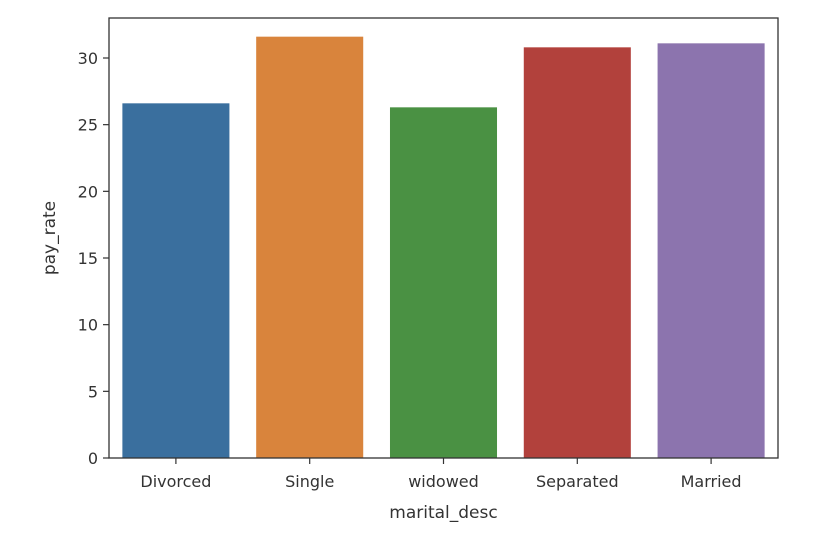  Describe the element at coordinates (711, 250) in the screenshot. I see `bar-married` at that location.